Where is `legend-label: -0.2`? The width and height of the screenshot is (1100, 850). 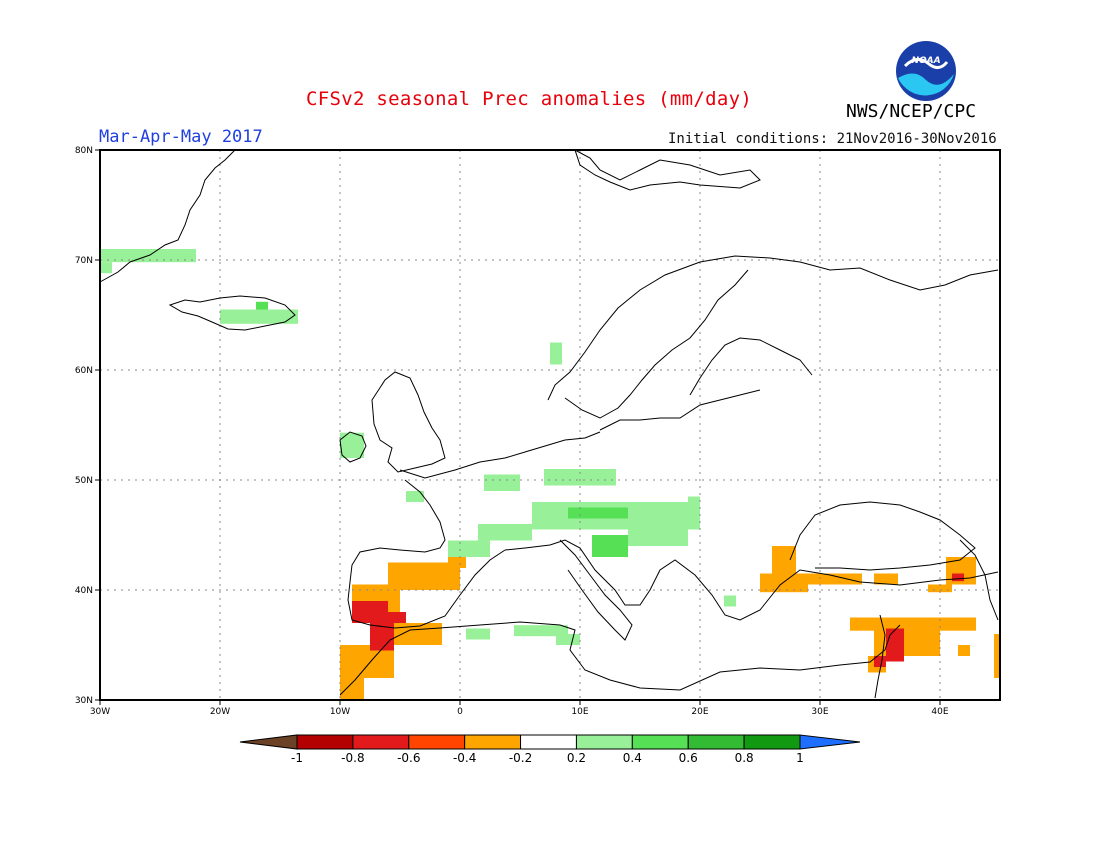
legend-label: -0.2 is located at coordinates (520, 758).